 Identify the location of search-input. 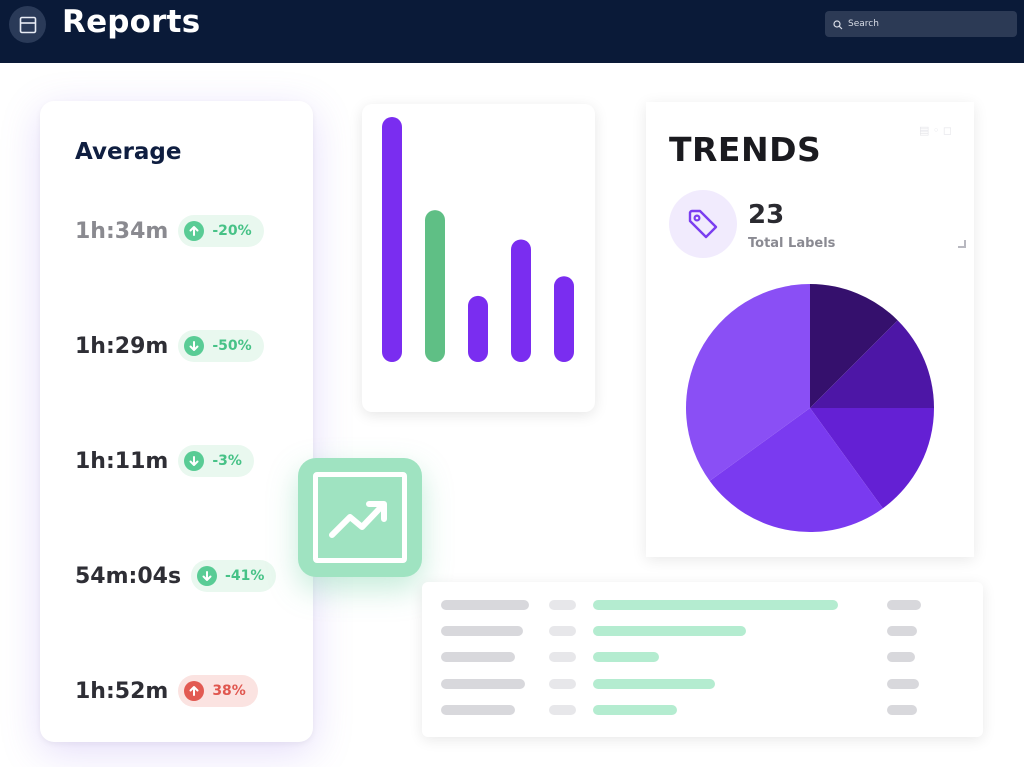
(928, 24).